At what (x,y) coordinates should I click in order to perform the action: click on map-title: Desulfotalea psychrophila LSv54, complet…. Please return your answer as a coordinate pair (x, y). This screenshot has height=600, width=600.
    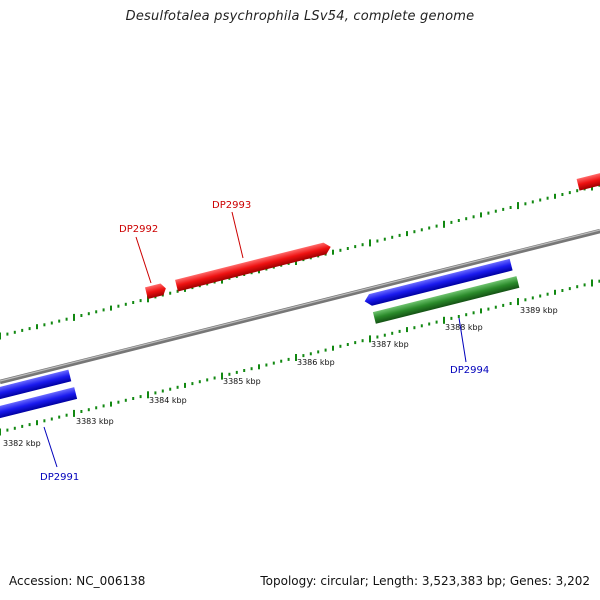
    Looking at the image, I should click on (300, 16).